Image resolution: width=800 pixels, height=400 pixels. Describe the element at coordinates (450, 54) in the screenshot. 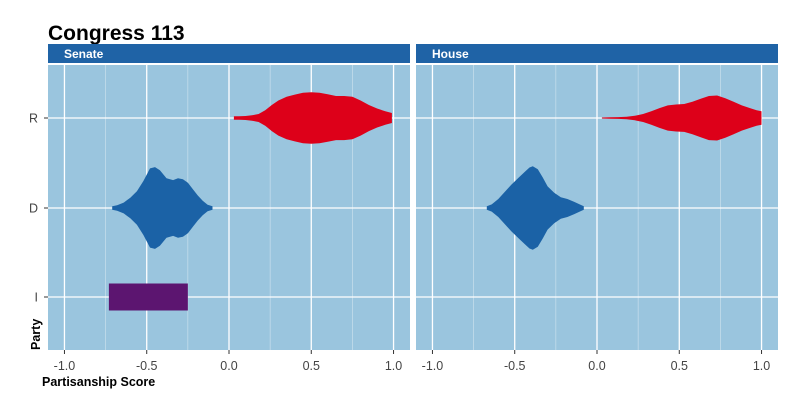

I see `facet-label-house: House` at that location.